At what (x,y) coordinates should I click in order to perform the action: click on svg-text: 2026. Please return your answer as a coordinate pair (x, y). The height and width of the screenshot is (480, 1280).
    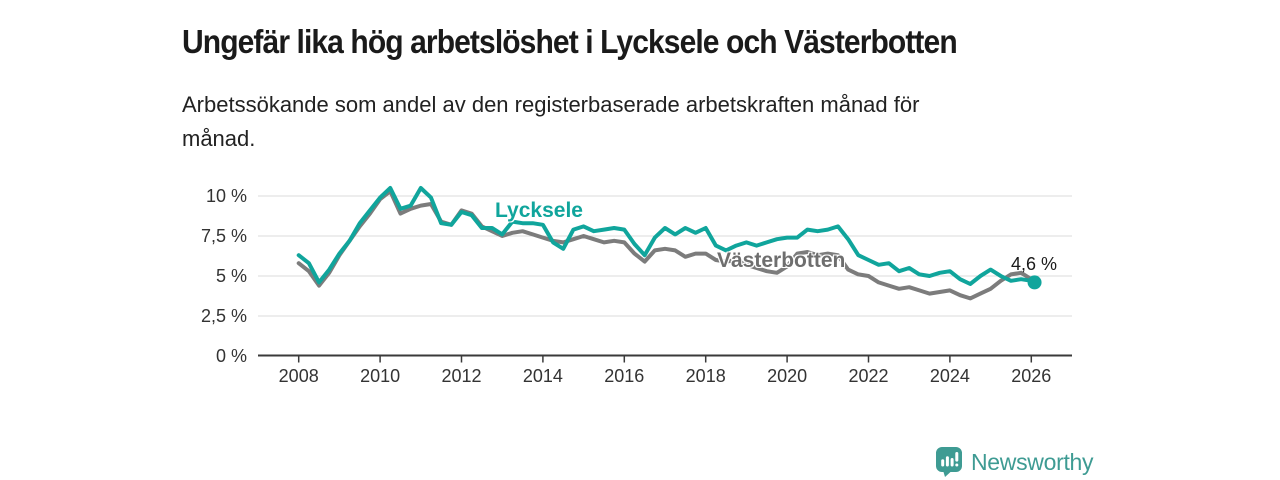
    Looking at the image, I should click on (1031, 376).